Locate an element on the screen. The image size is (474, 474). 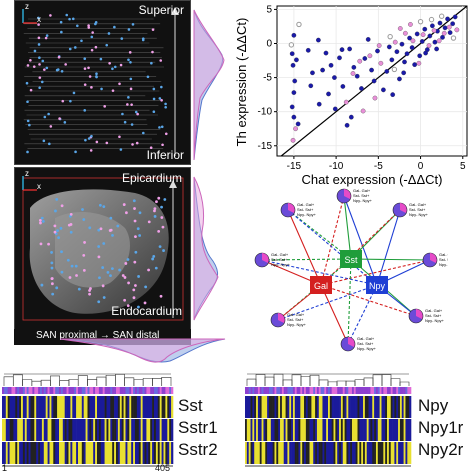
network-edge is located at coordinates (327, 302).